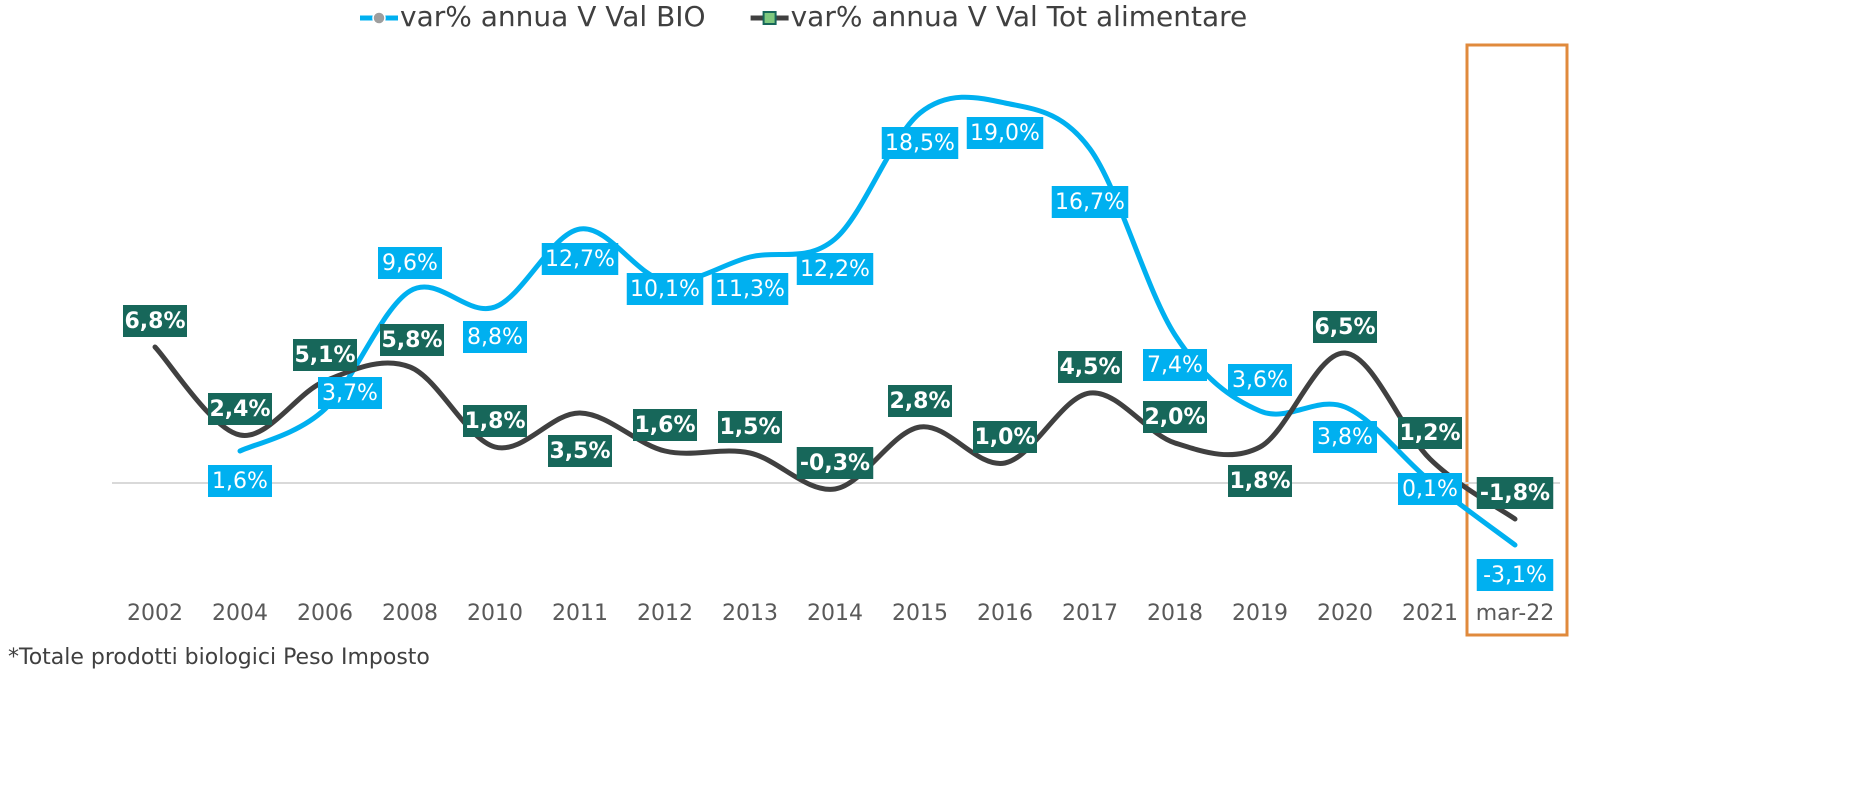  I want to click on data-label: -0,3%, so click(835, 463).